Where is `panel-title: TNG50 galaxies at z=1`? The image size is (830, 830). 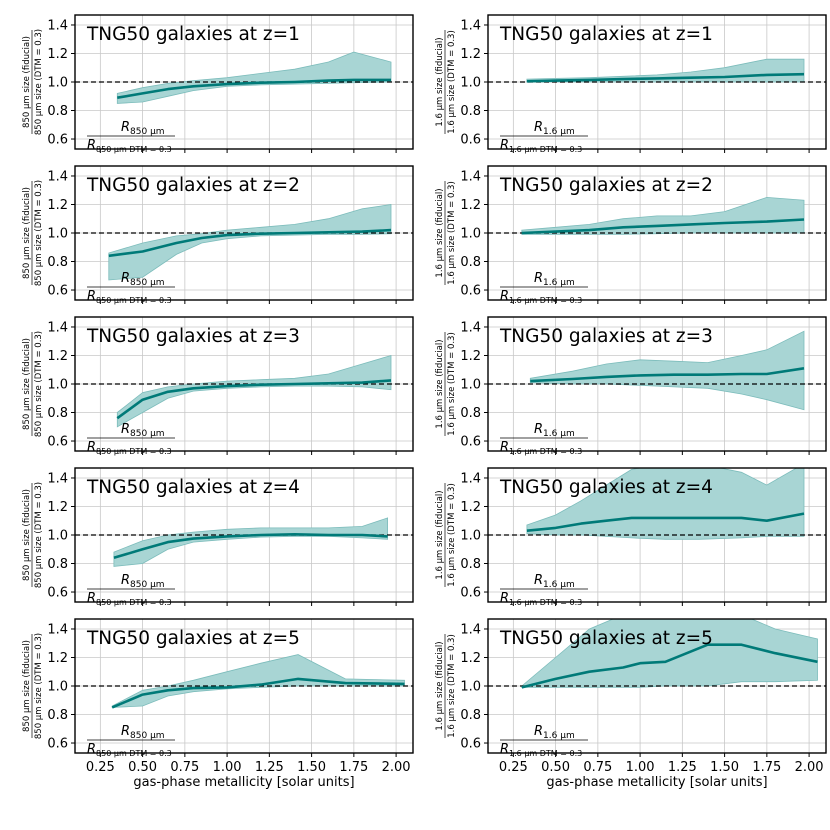 panel-title: TNG50 galaxies at z=1 is located at coordinates (193, 34).